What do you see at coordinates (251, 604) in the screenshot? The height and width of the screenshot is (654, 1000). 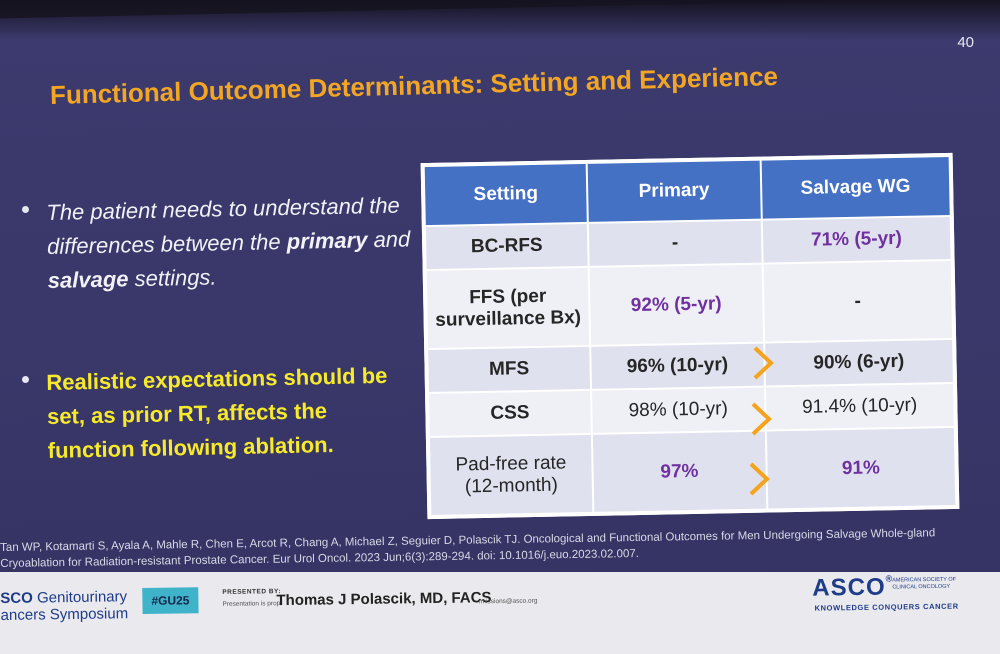 I see `presented-note: Presentation is prop` at bounding box center [251, 604].